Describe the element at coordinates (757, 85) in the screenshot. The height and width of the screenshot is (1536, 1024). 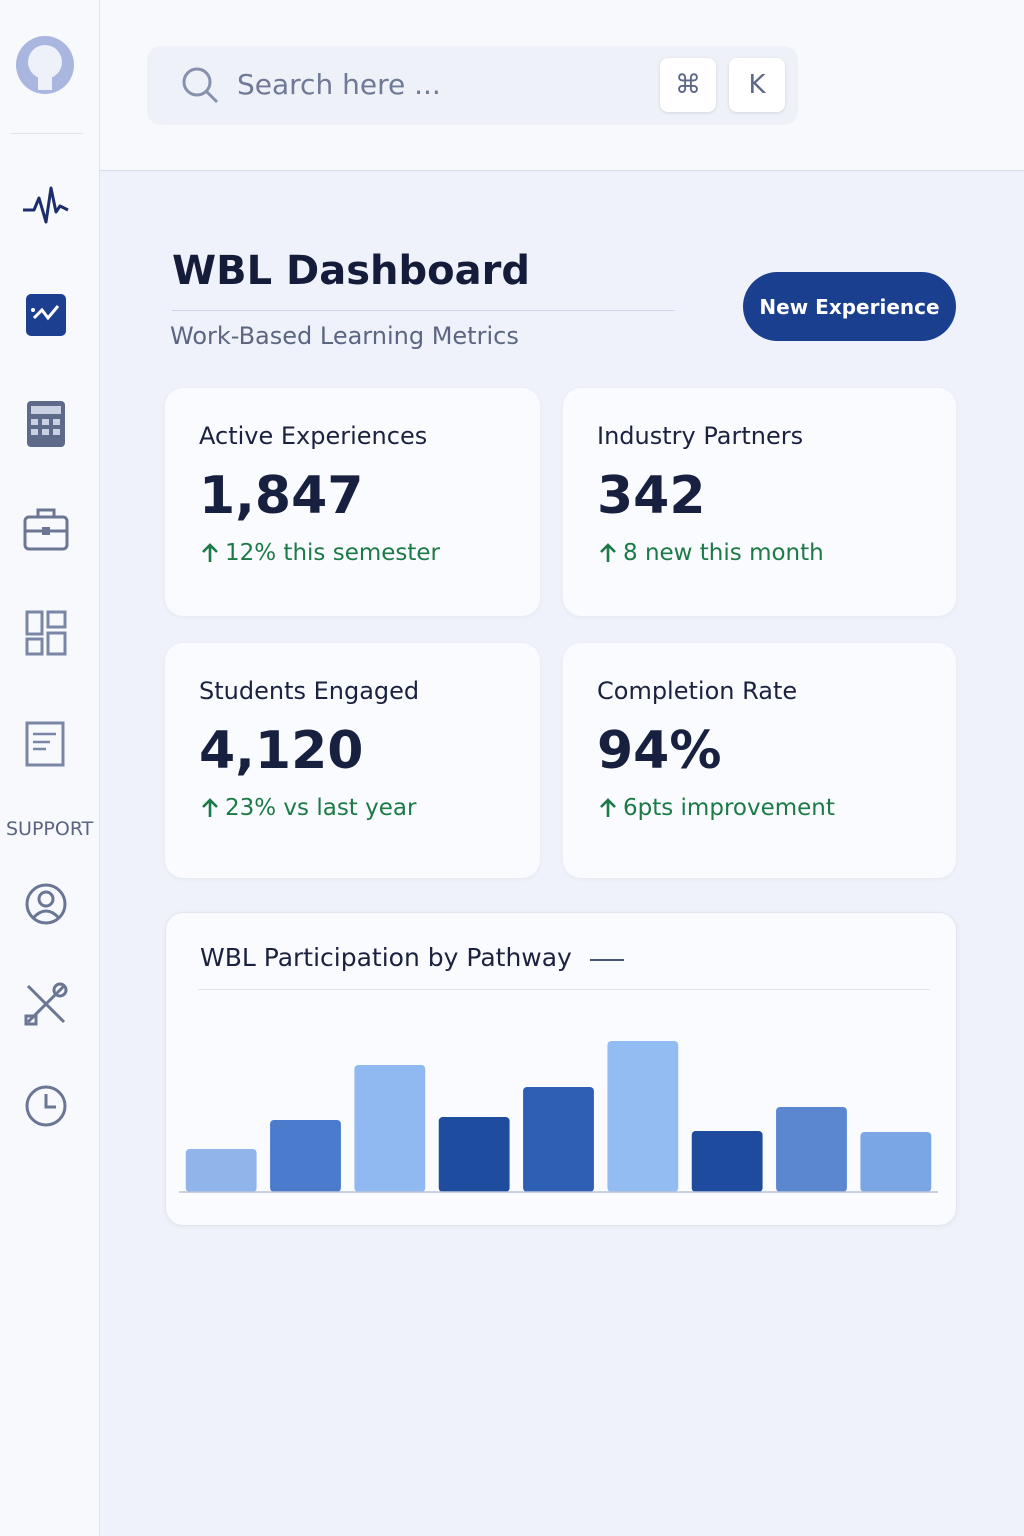
I see `shortcut-key: K` at that location.